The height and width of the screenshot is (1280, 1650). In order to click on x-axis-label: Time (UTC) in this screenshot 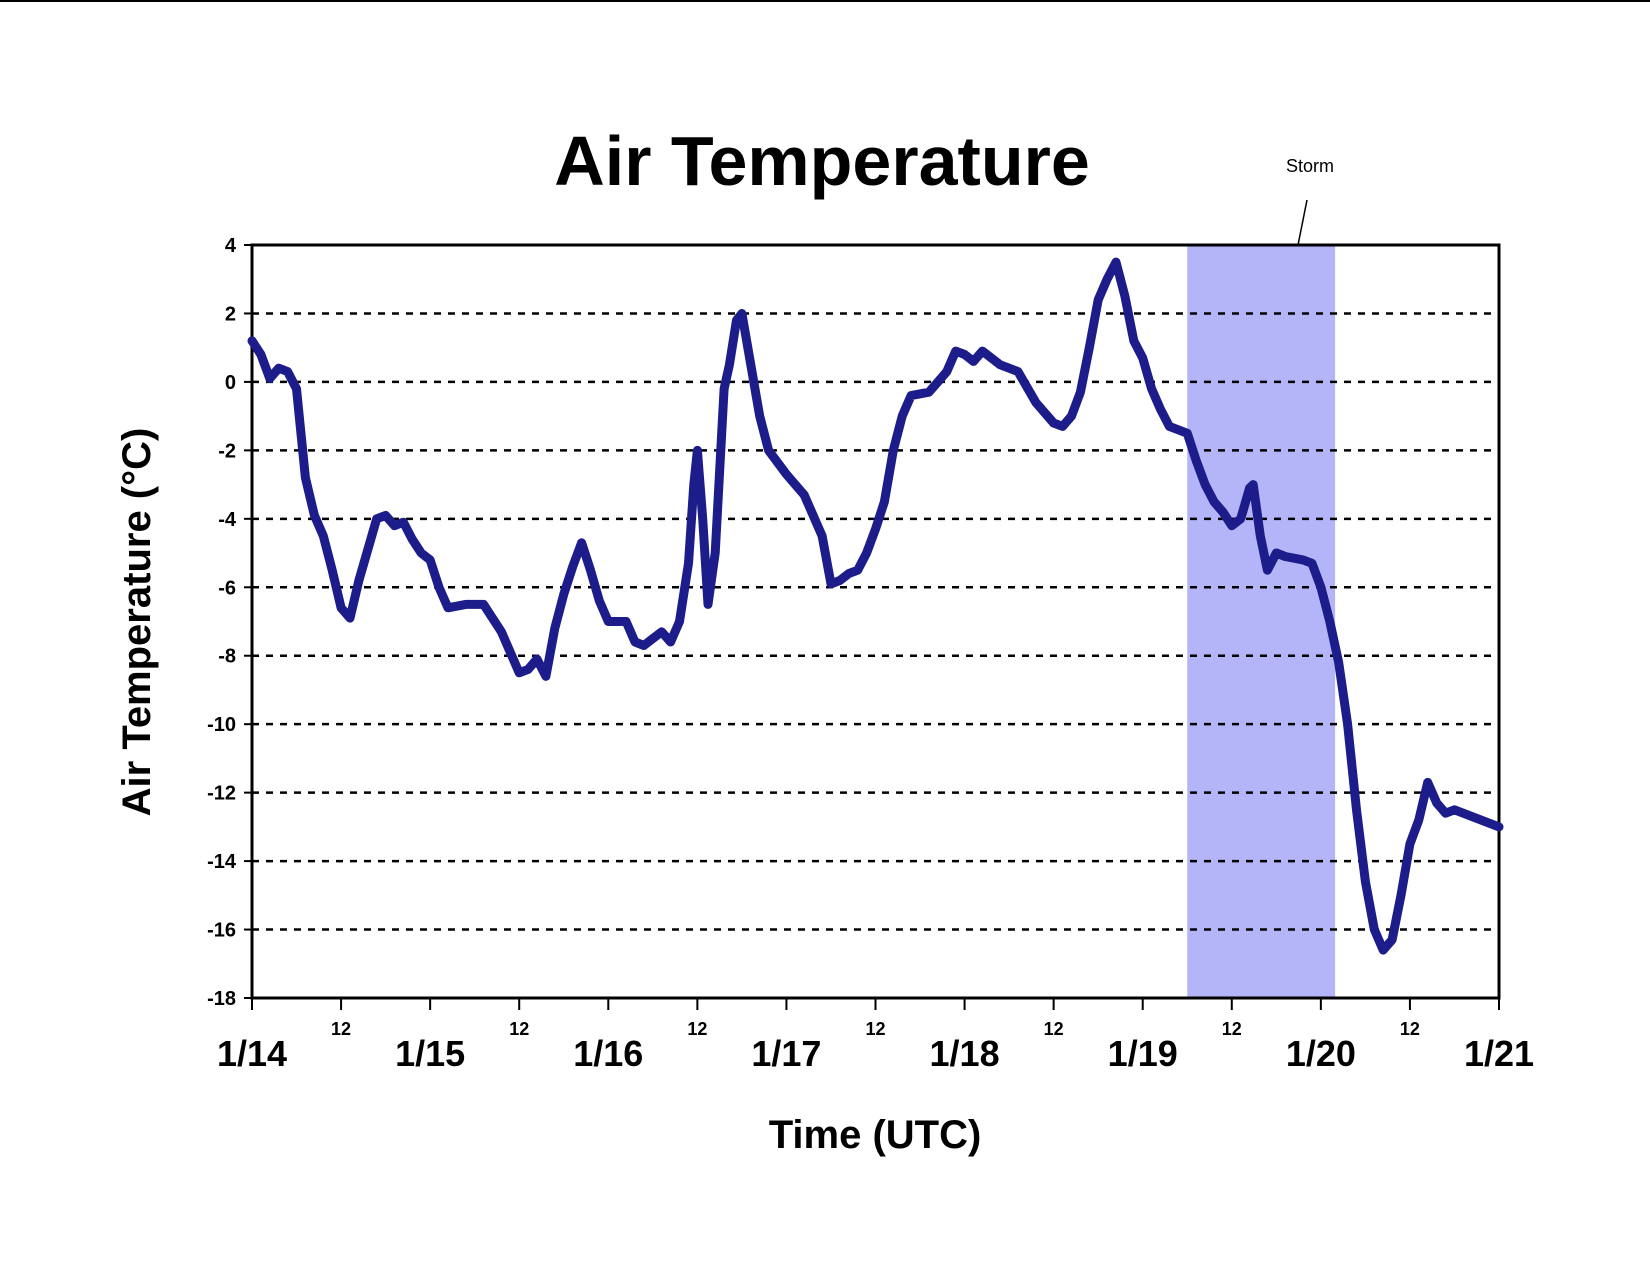, I will do `click(875, 1135)`.